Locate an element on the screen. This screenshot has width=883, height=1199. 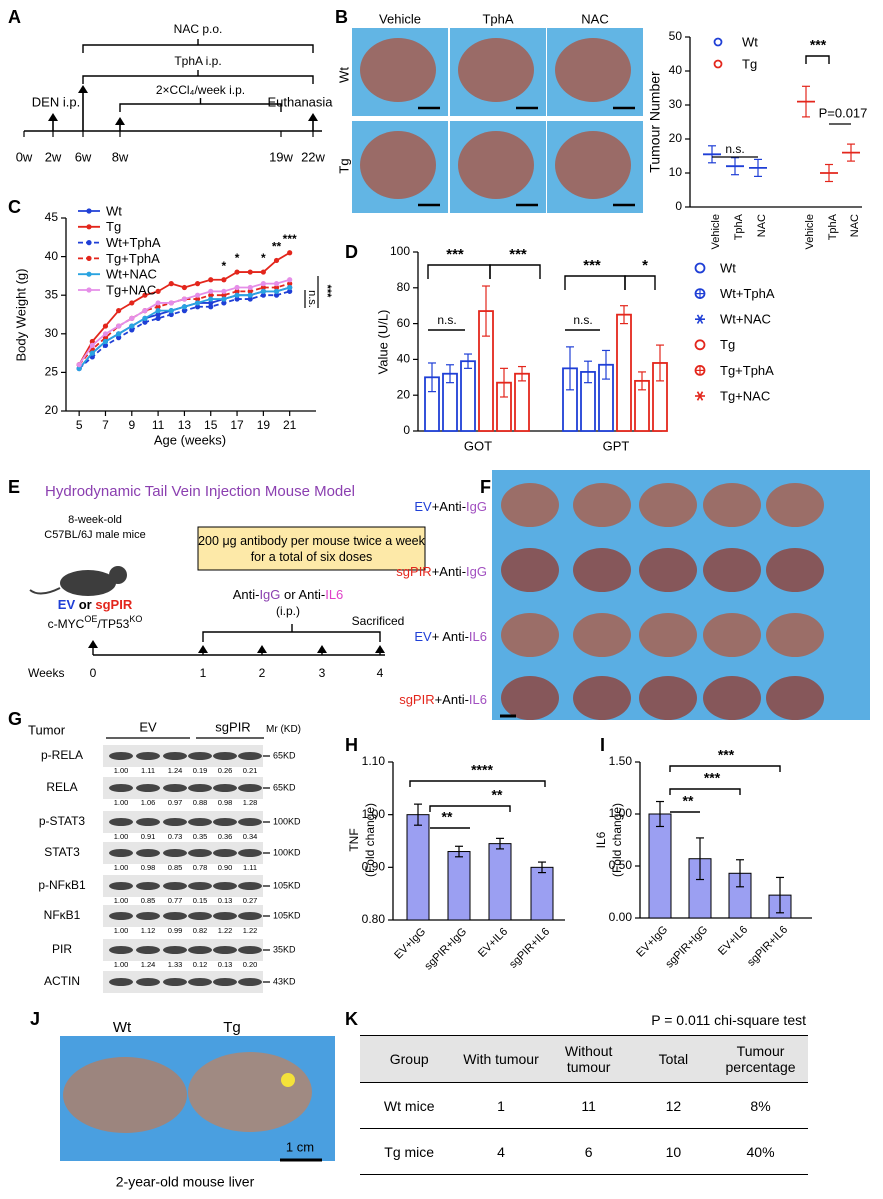
table-cell: 6 is located at coordinates (588, 1151).